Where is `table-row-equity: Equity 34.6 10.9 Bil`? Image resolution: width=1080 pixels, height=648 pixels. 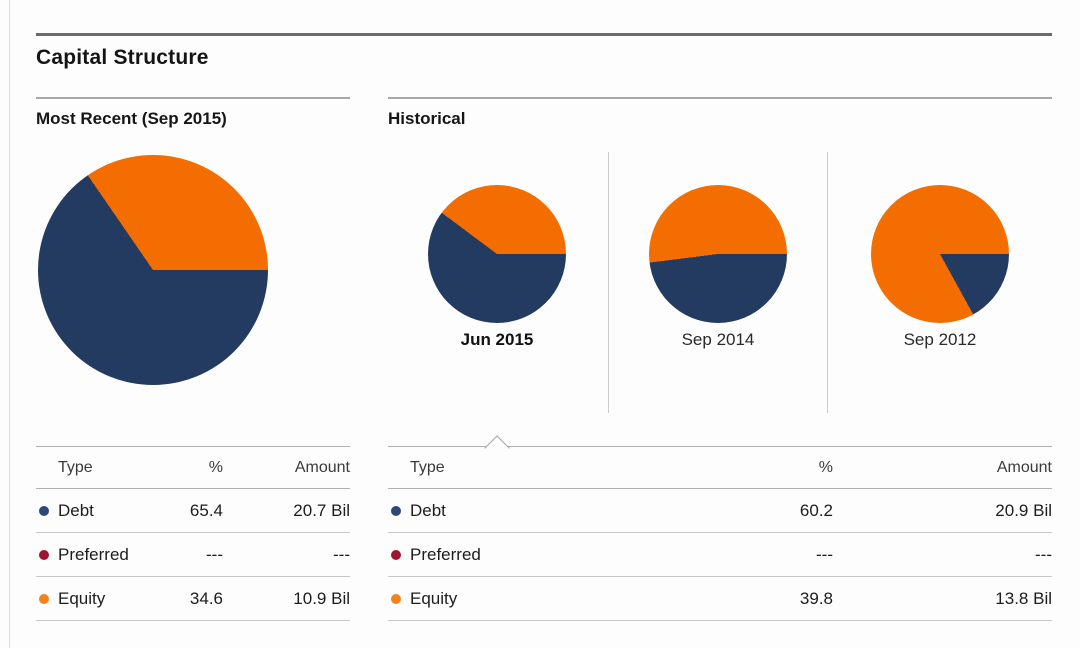 table-row-equity: Equity 34.6 10.9 Bil is located at coordinates (193, 599).